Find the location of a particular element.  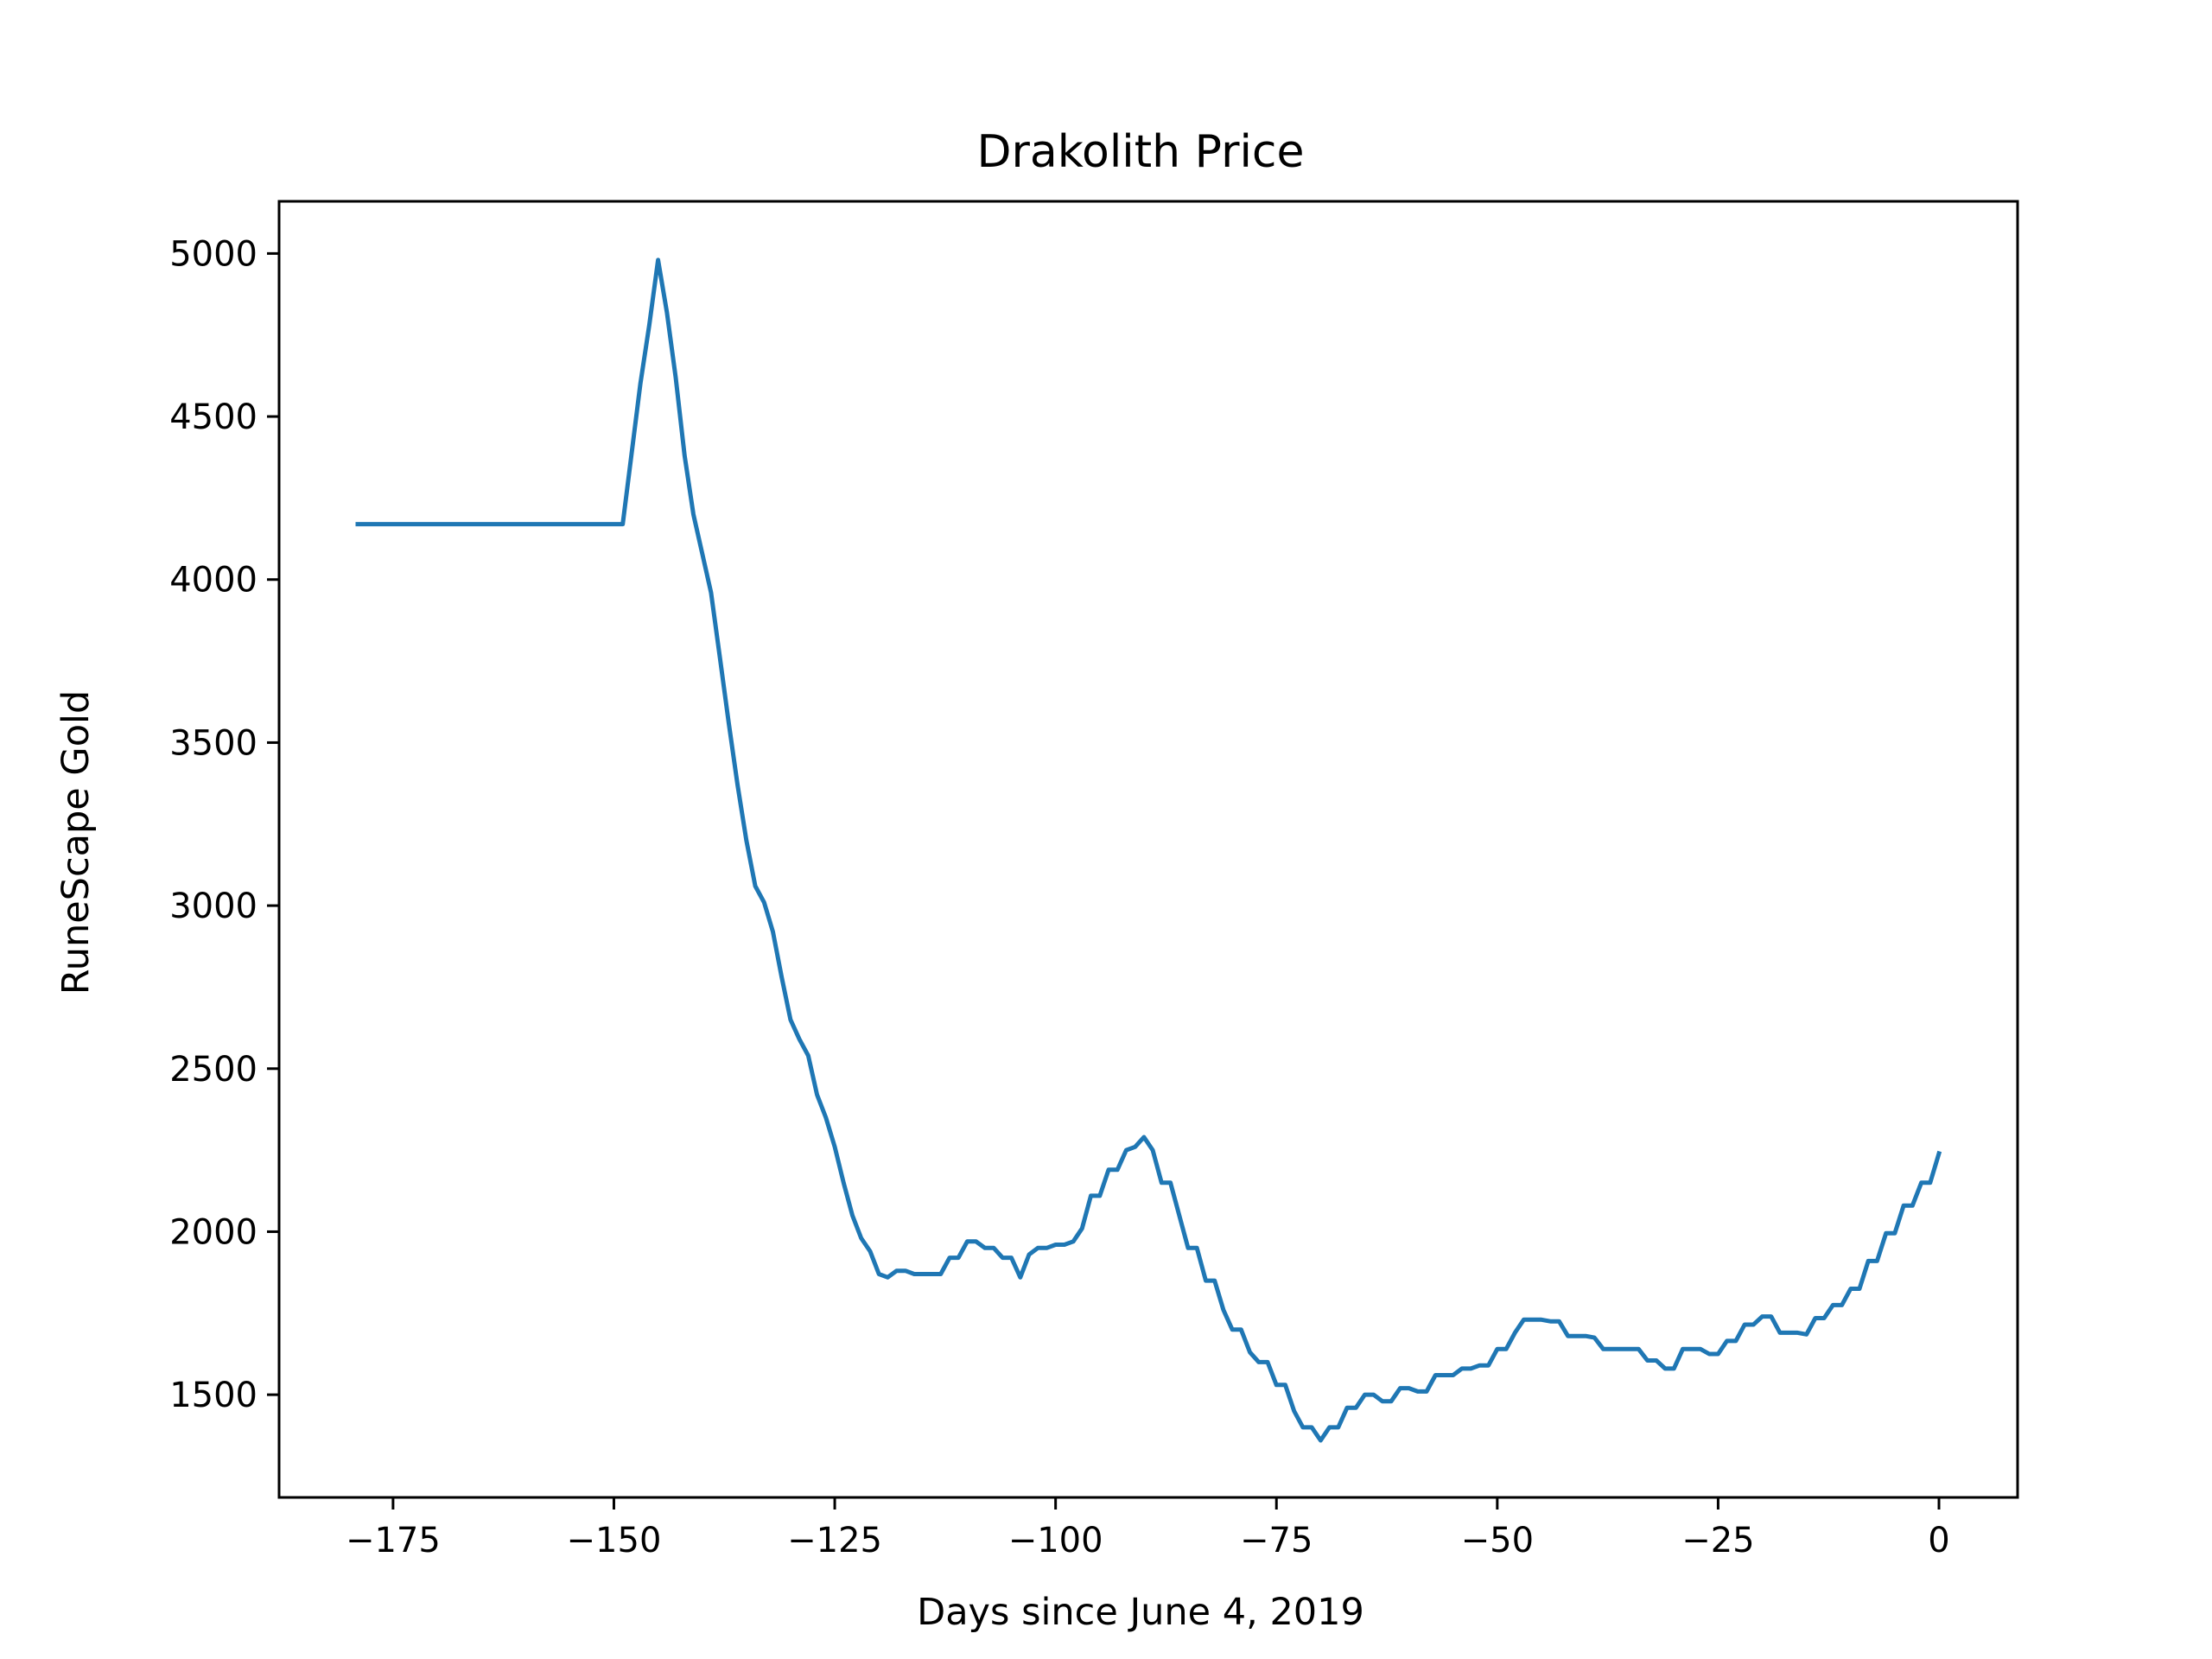

x-tick-label: −50 is located at coordinates (1497, 1540).